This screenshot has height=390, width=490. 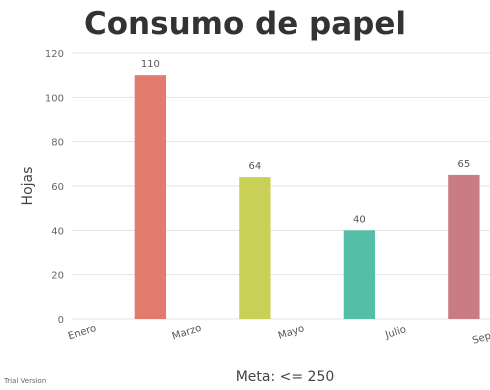 I want to click on x-tick-label: Mayo, so click(x=291, y=332).